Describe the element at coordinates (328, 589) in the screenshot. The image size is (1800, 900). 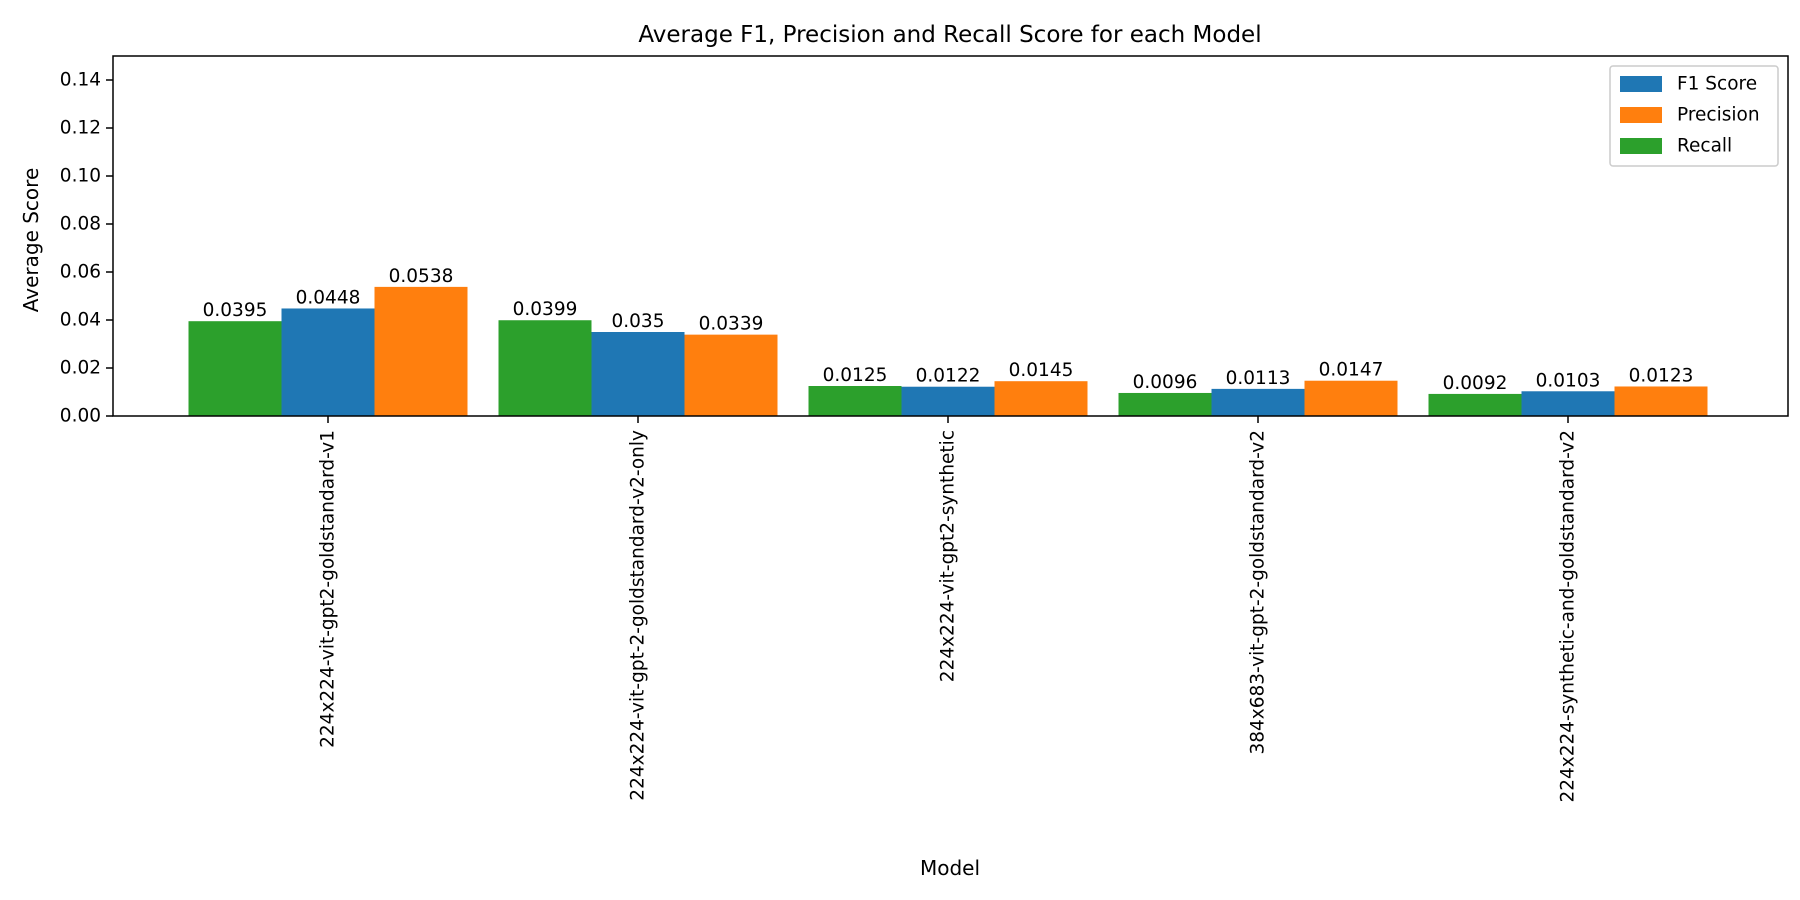
I see `x-tick-label: 224x224-vit-gpt2-goldstandard-v1` at that location.